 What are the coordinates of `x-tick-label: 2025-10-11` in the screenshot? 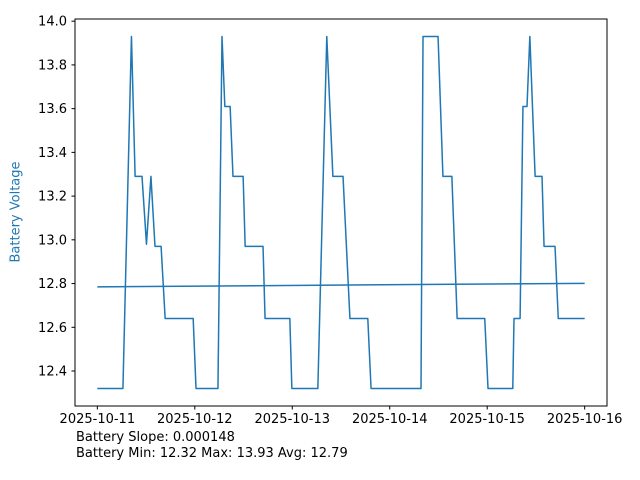 It's located at (98, 419).